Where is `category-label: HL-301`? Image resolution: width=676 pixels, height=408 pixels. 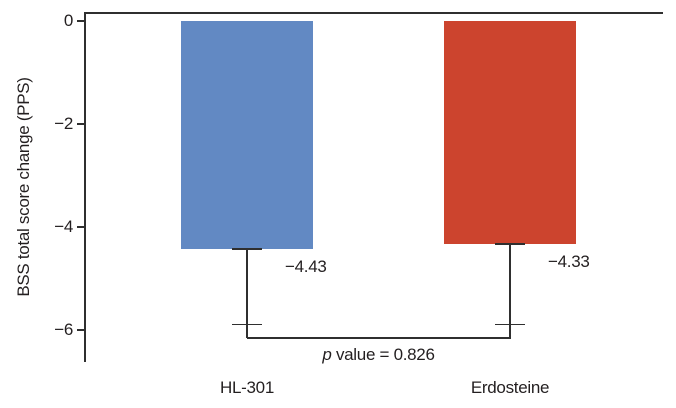 category-label: HL-301 is located at coordinates (247, 387).